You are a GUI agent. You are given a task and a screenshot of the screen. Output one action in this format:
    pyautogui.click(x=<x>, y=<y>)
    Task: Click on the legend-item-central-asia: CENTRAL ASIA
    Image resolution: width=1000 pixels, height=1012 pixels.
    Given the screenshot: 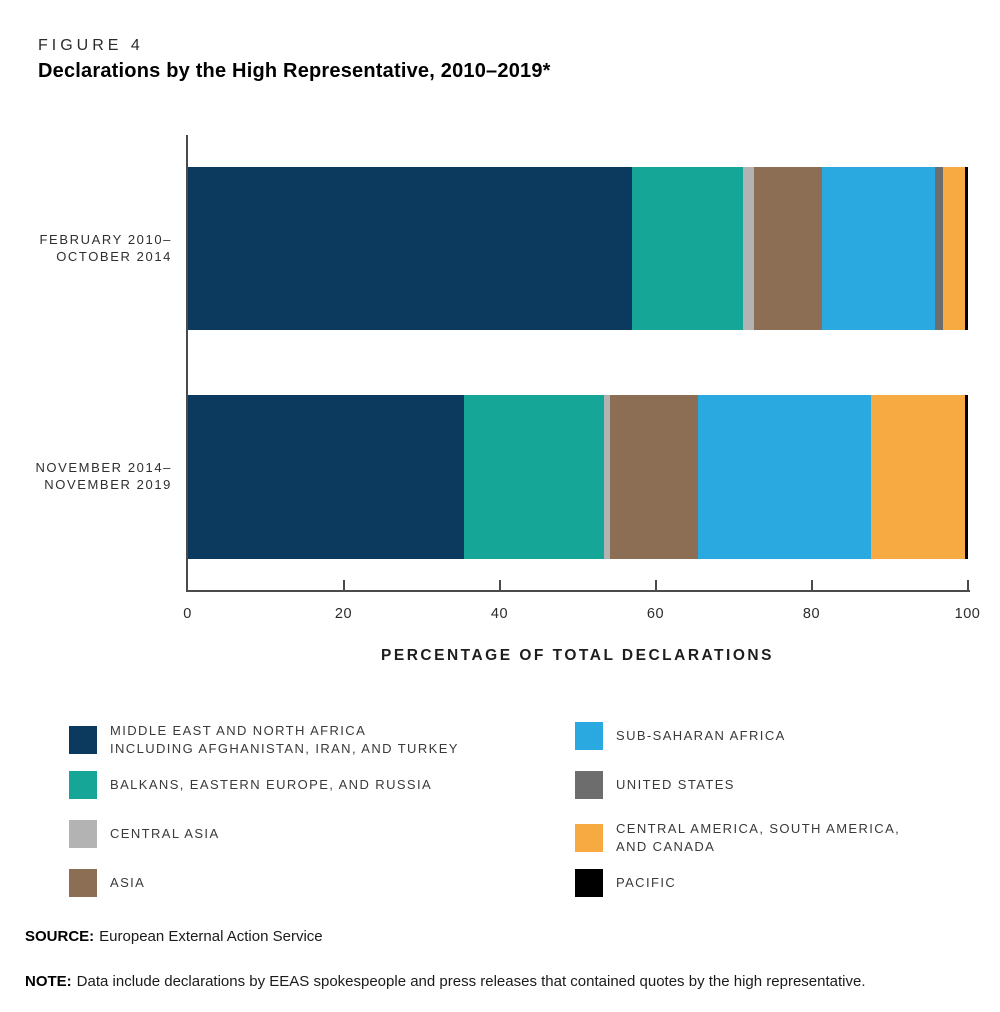 What is the action you would take?
    pyautogui.click(x=144, y=834)
    